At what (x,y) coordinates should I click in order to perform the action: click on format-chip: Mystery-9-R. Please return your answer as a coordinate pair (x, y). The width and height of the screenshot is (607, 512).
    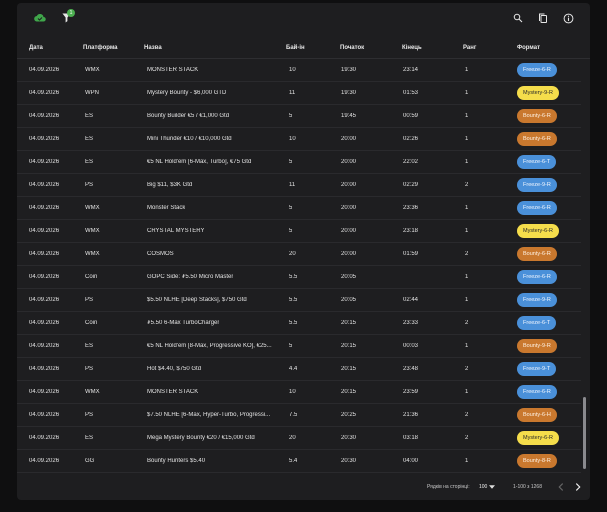
    Looking at the image, I should click on (538, 93).